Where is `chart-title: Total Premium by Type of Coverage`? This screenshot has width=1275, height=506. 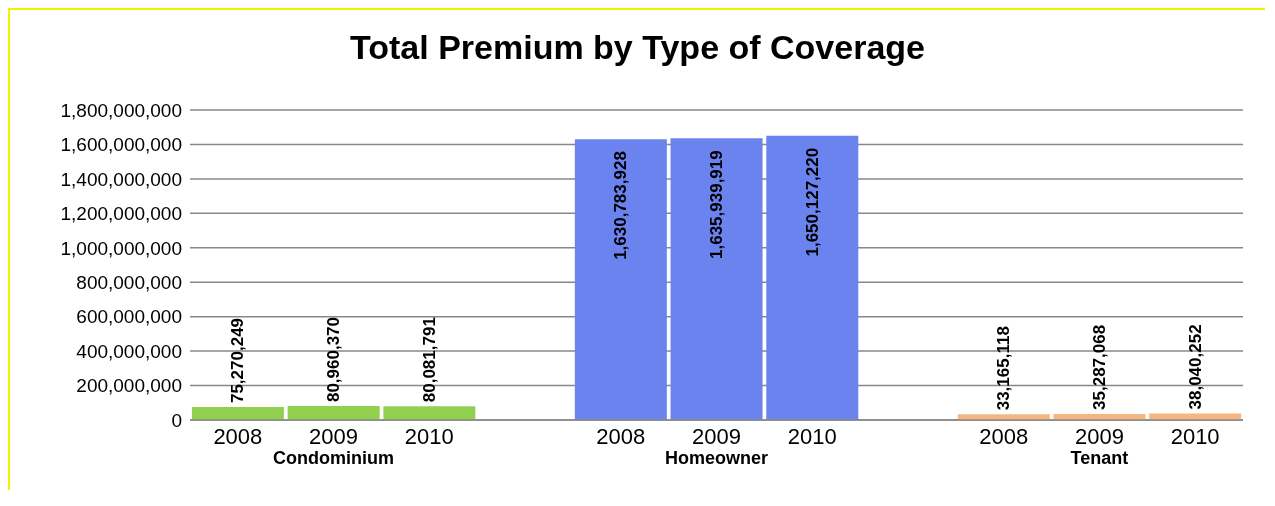 chart-title: Total Premium by Type of Coverage is located at coordinates (637, 47).